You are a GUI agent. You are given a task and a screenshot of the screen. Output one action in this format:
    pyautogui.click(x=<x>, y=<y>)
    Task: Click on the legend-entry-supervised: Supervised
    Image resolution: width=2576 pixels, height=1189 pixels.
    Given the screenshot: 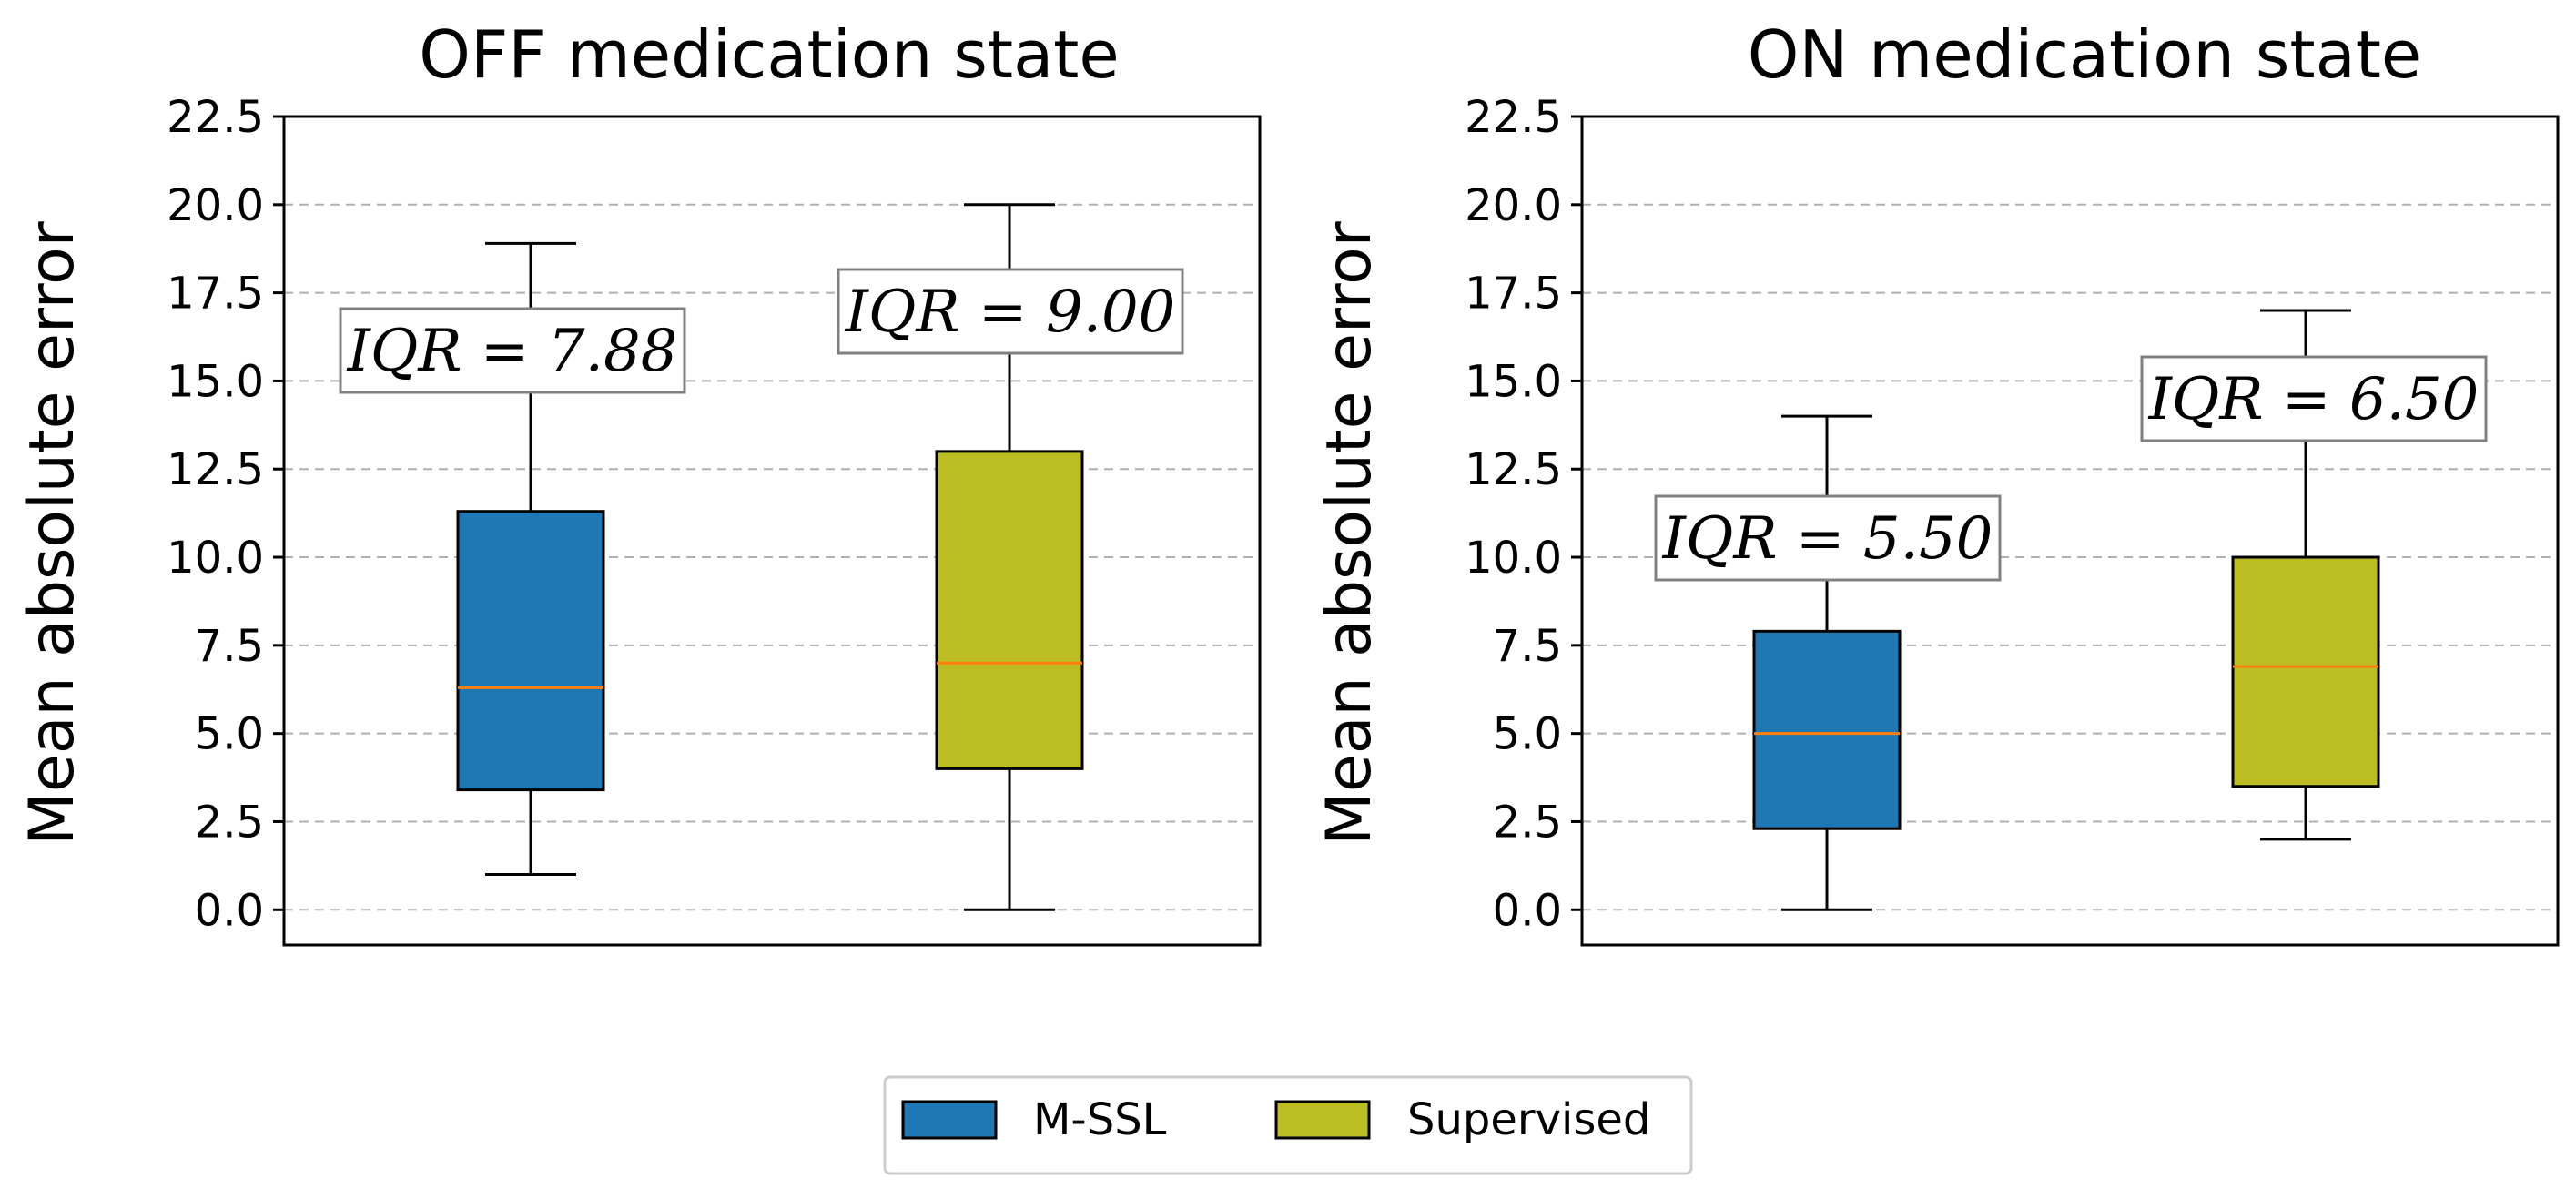 What is the action you would take?
    pyautogui.click(x=1462, y=1119)
    